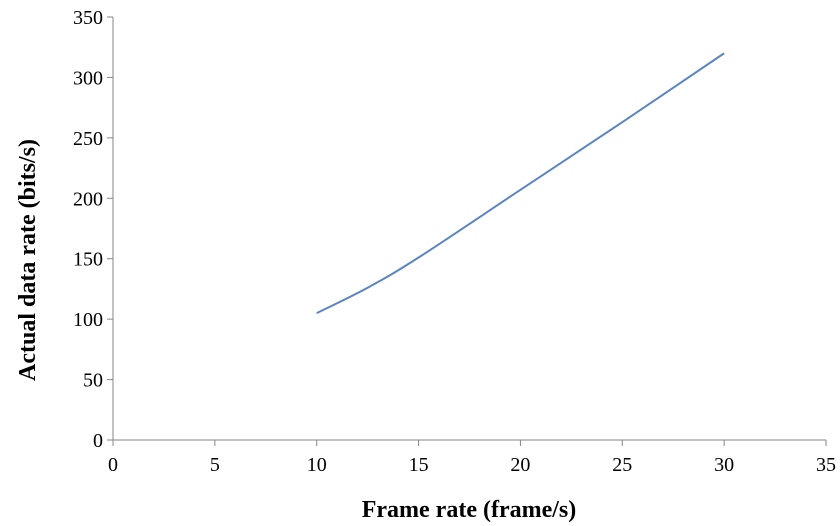 This screenshot has height=526, width=840. Describe the element at coordinates (98, 441) in the screenshot. I see `y-tick-label: 0` at that location.